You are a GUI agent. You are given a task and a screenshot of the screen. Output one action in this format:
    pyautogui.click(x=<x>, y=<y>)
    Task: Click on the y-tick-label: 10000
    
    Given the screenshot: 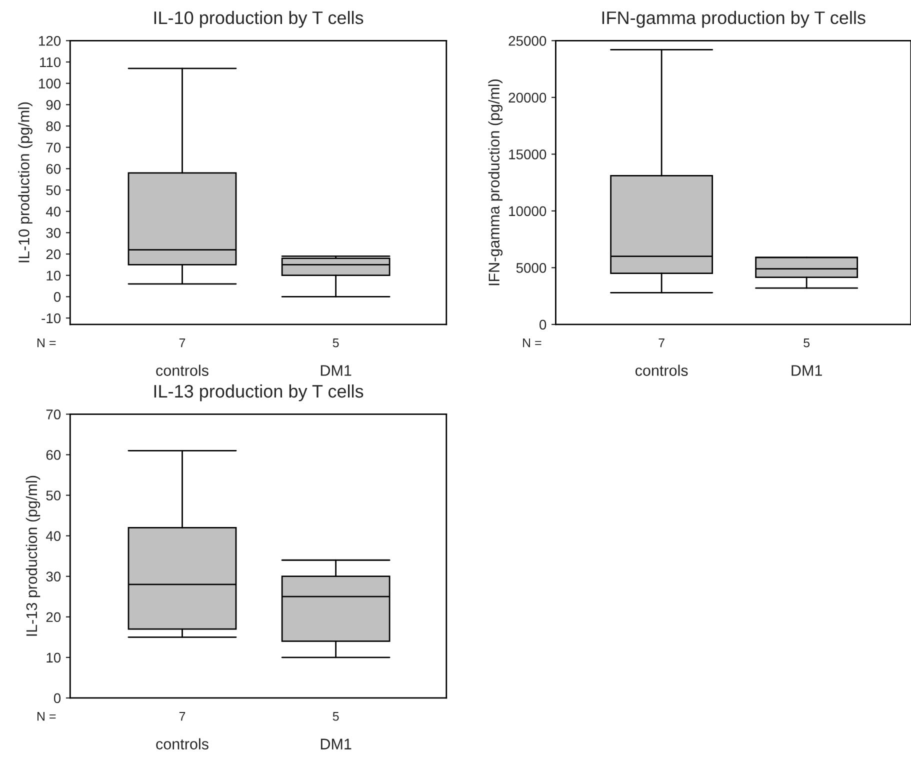 What is the action you would take?
    pyautogui.click(x=527, y=211)
    